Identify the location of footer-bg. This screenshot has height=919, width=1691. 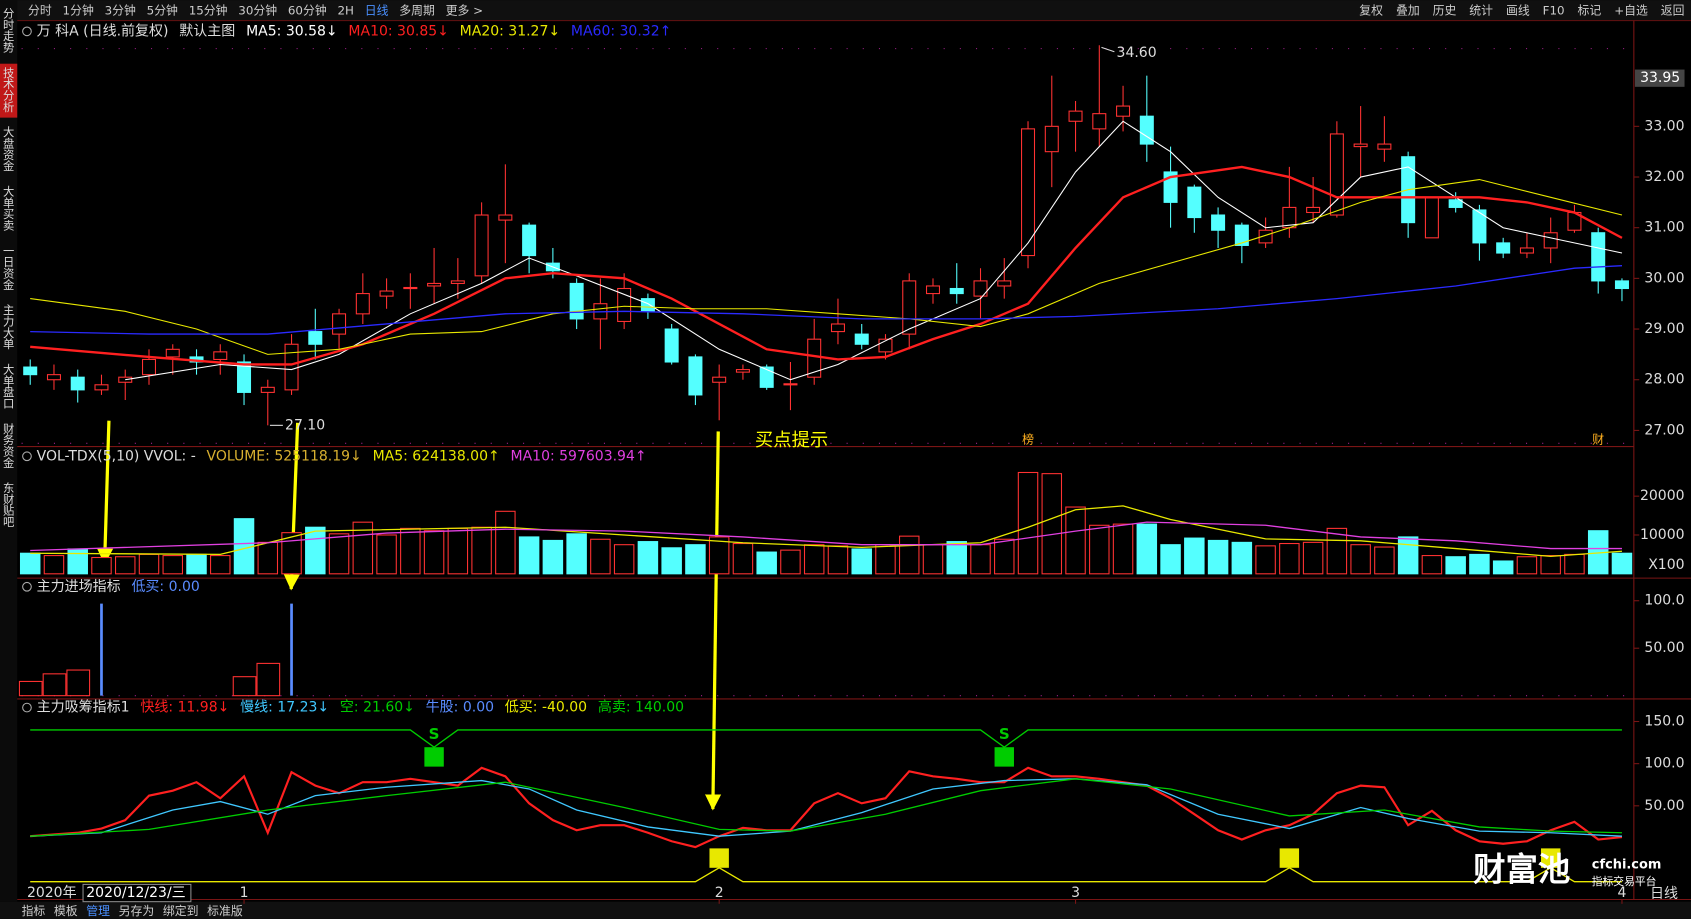
(845, 910).